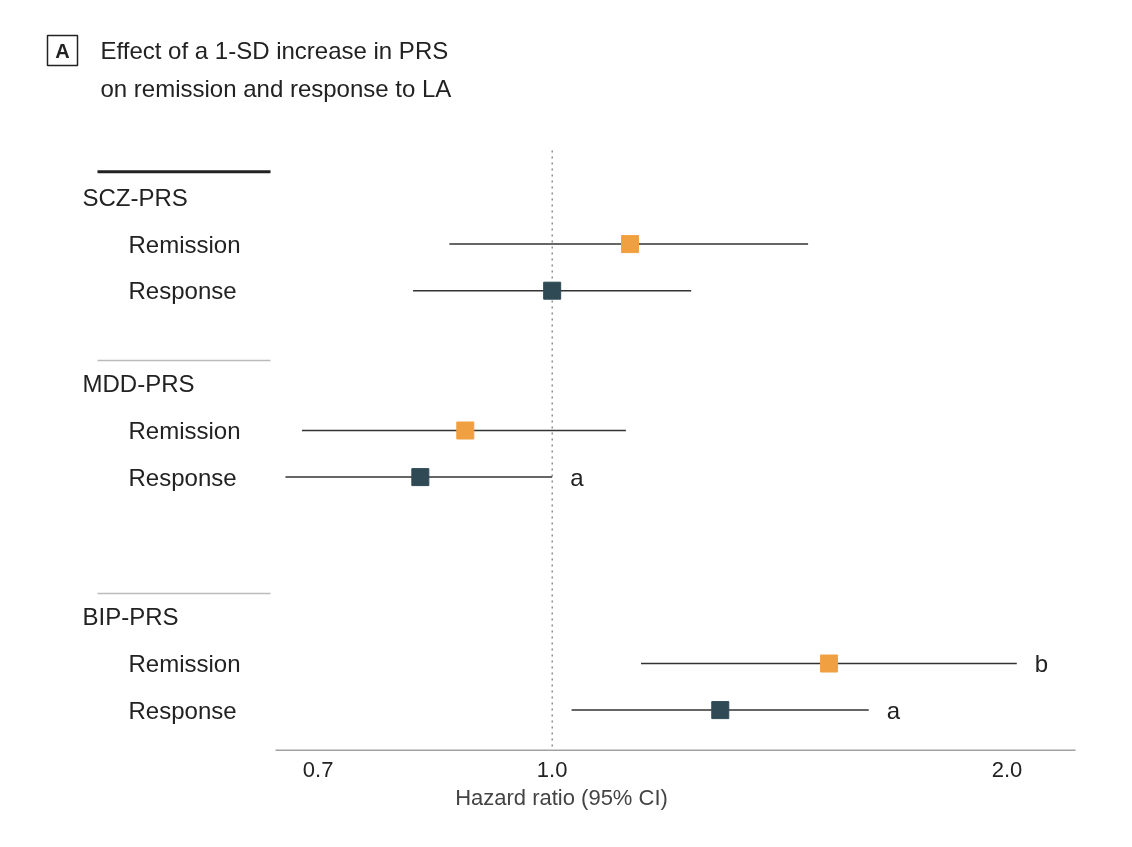 The width and height of the screenshot is (1132, 847). Describe the element at coordinates (138, 384) in the screenshot. I see `text: MDD-PRS` at that location.